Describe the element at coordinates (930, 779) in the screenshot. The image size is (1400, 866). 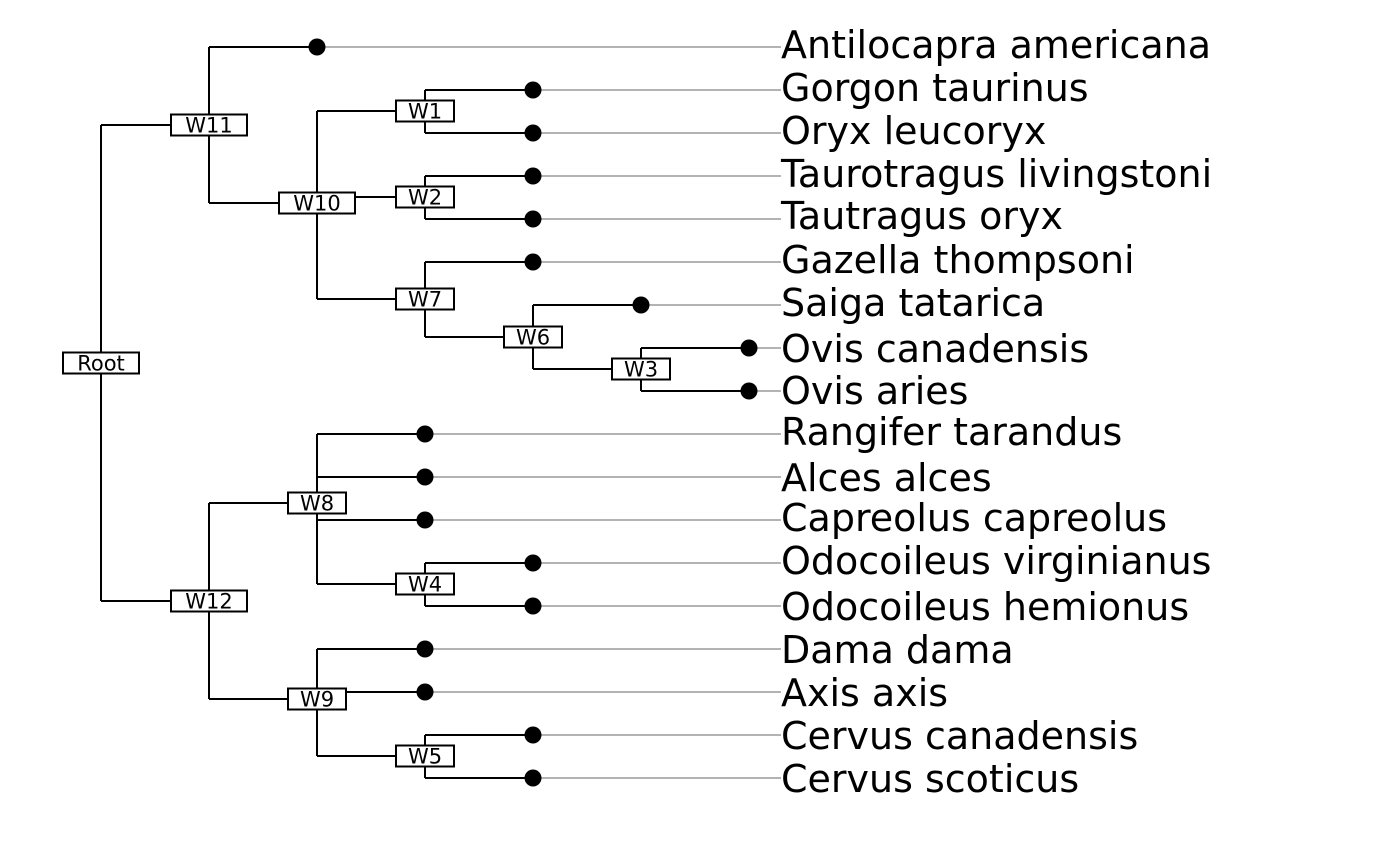
I see `tip-label: Cervus scoticus` at that location.